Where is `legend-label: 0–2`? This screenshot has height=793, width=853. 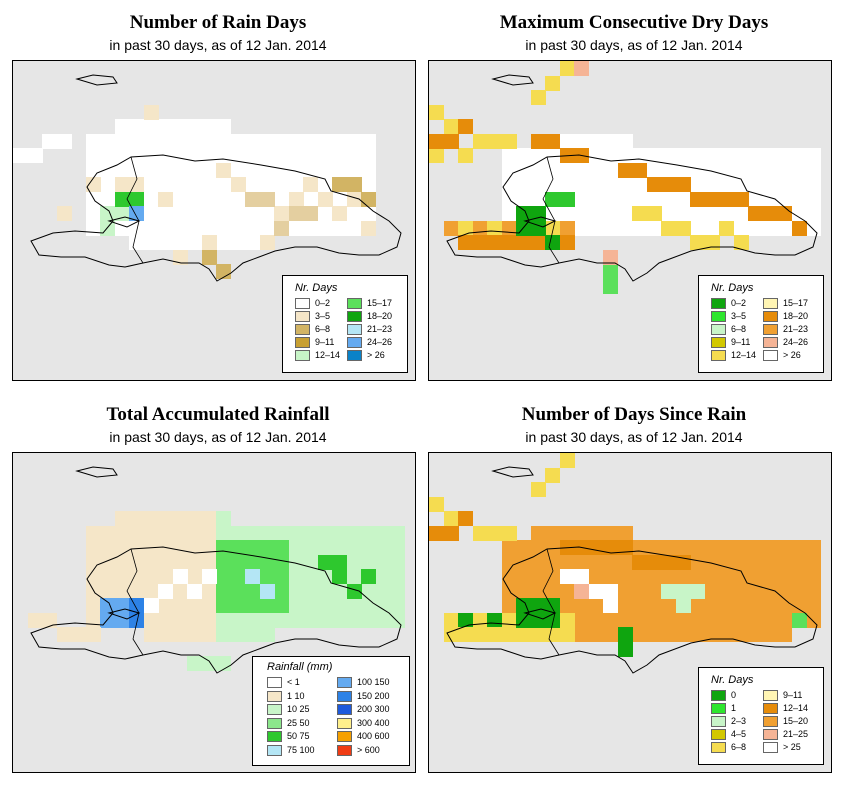
legend-label: 0–2 is located at coordinates (323, 303).